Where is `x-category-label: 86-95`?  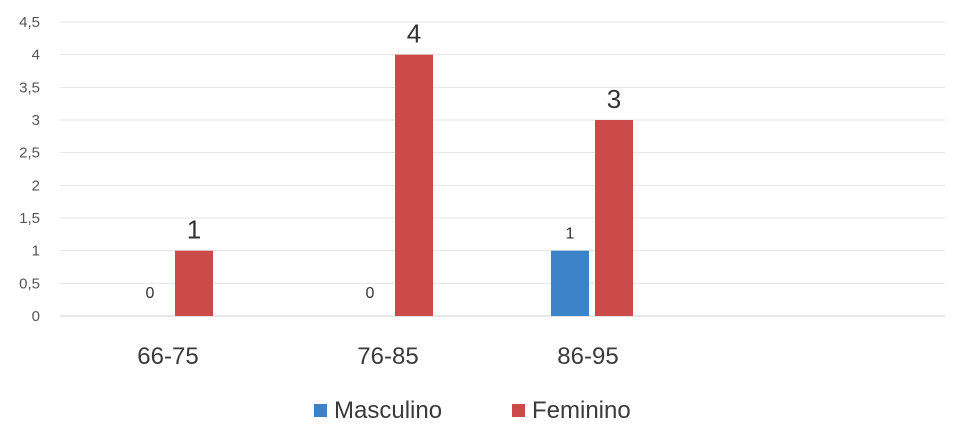 x-category-label: 86-95 is located at coordinates (587, 356).